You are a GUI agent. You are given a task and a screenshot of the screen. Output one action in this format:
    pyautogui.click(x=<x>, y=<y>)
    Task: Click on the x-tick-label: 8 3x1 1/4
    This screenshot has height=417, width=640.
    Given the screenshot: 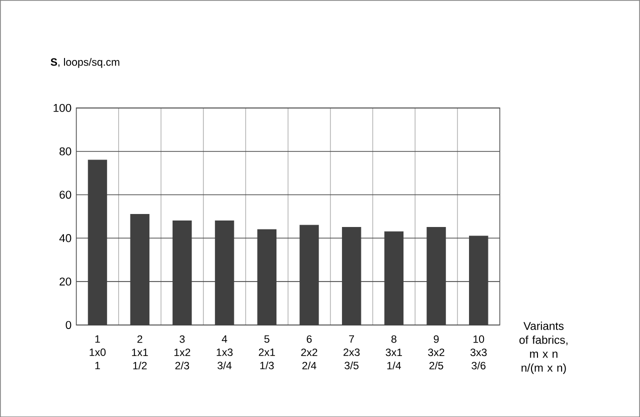 What is the action you would take?
    pyautogui.click(x=394, y=352)
    